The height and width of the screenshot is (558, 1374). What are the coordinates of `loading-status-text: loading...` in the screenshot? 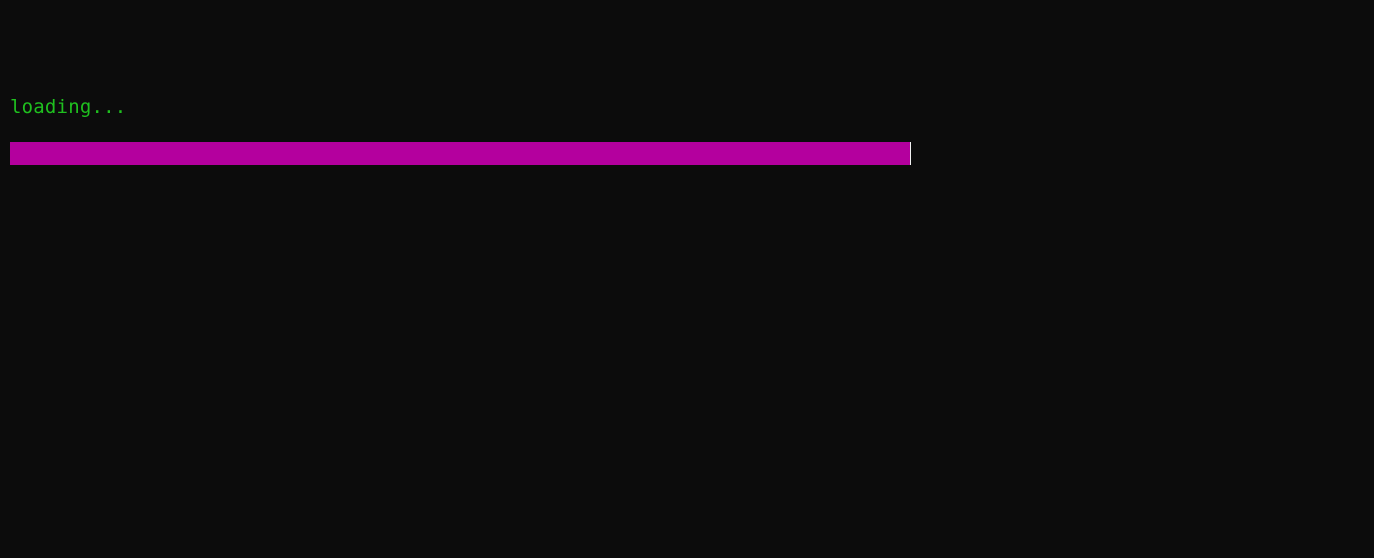 It's located at (68, 107).